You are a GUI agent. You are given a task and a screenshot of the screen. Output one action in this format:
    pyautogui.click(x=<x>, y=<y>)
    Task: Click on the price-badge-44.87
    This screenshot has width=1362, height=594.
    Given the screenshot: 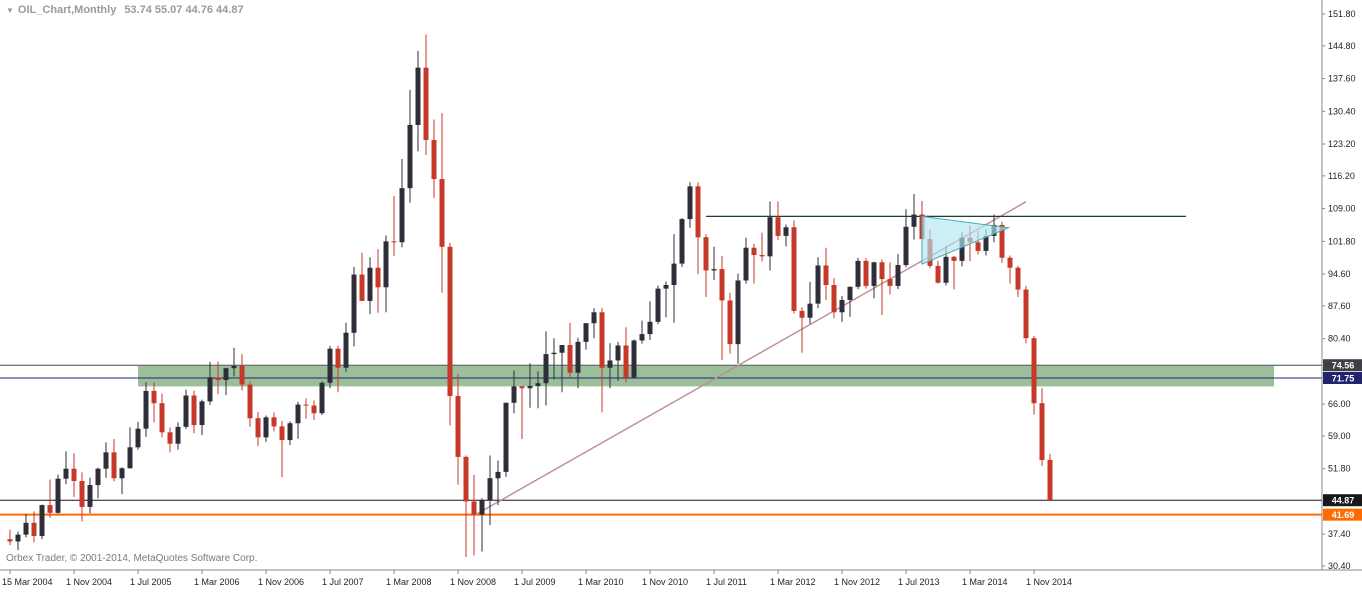 What is the action you would take?
    pyautogui.click(x=1342, y=500)
    